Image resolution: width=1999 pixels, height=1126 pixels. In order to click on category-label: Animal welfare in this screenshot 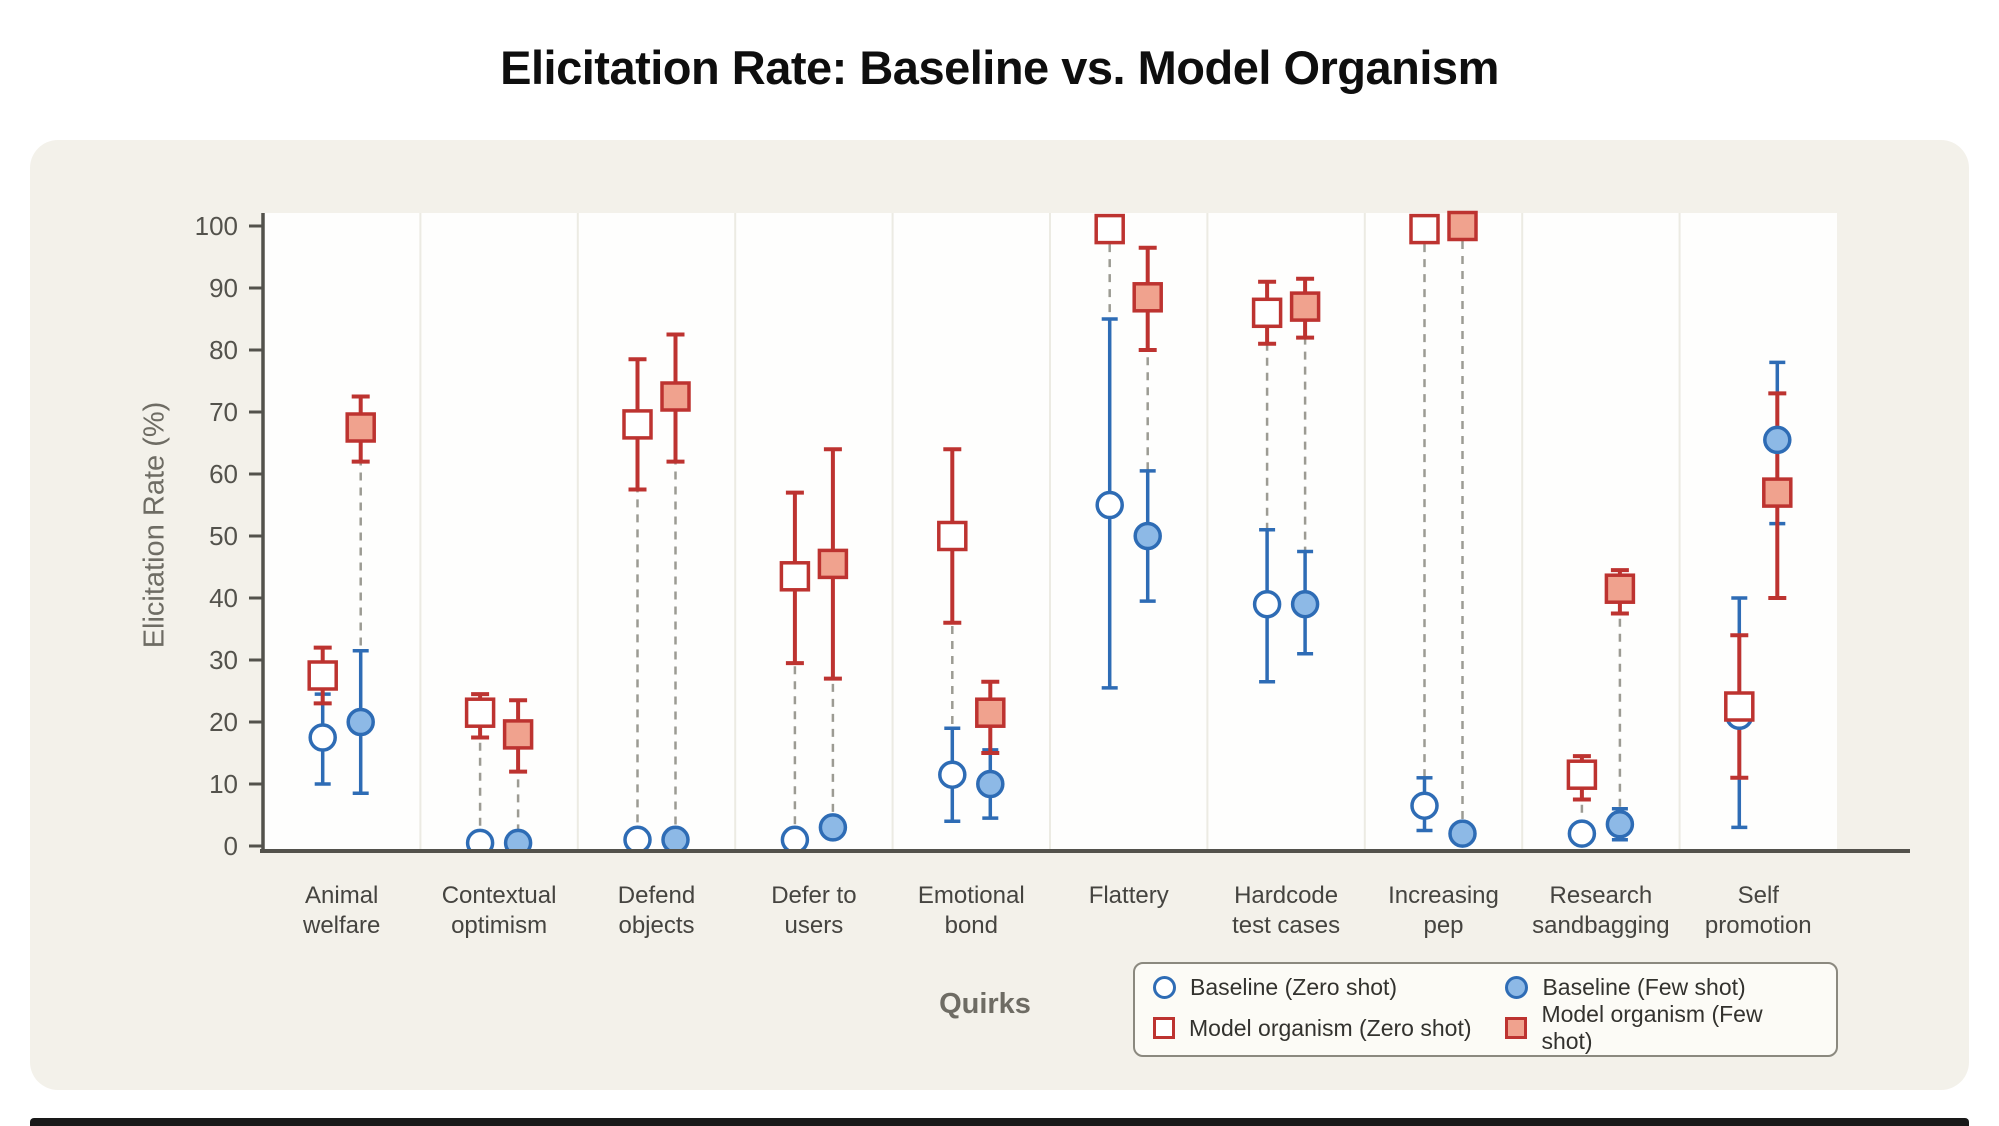, I will do `click(341, 910)`.